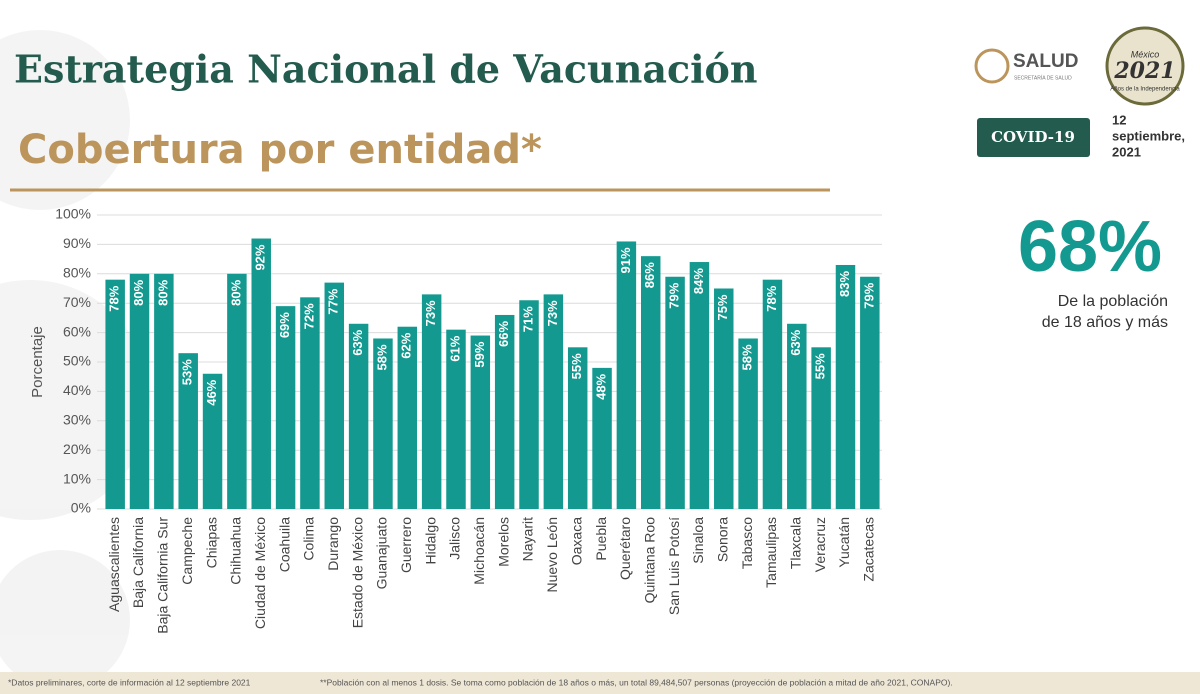  What do you see at coordinates (454, 348) in the screenshot?
I see `value-label: 61%` at bounding box center [454, 348].